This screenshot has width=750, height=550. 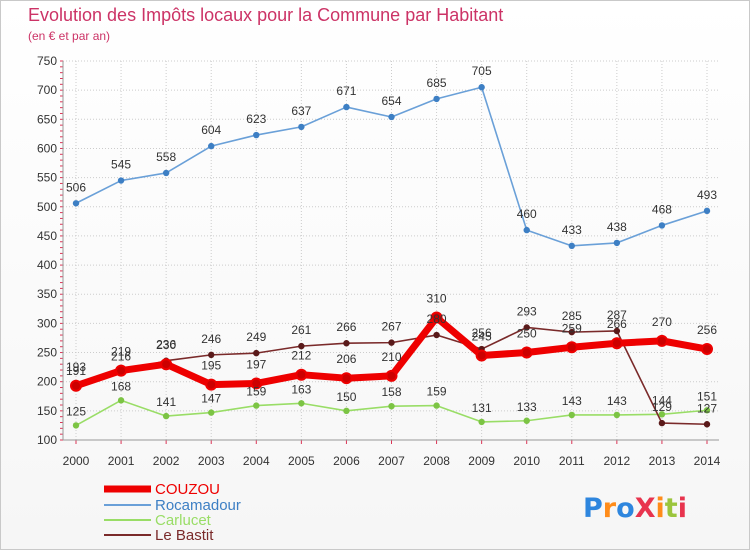 I want to click on data-label: 261, so click(x=301, y=330).